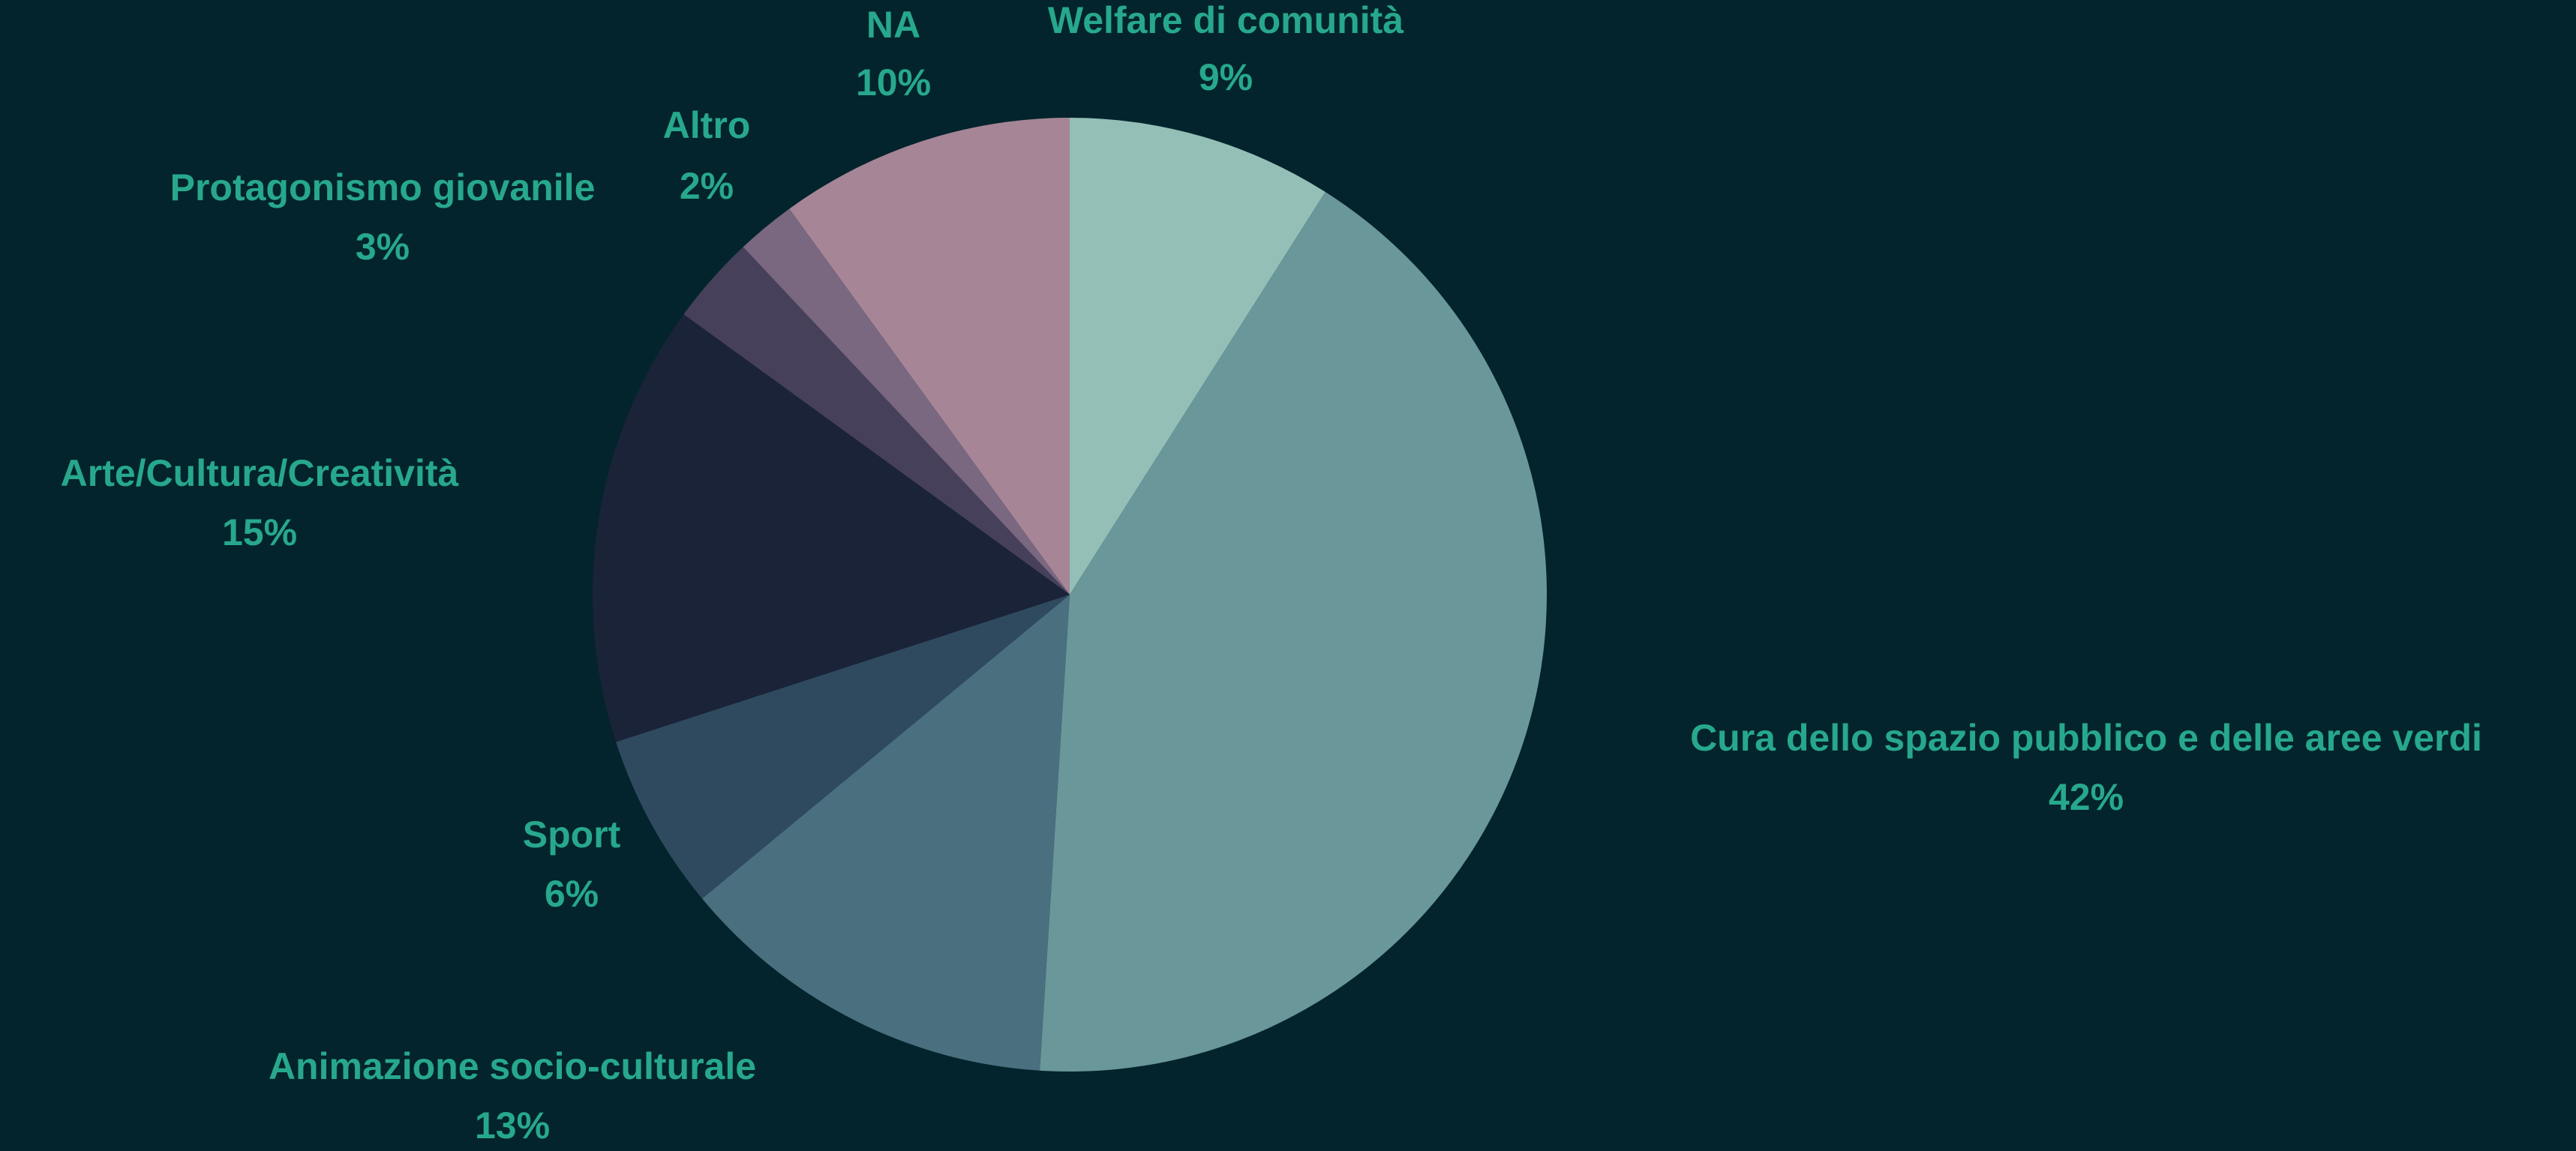 The height and width of the screenshot is (1151, 2576). What do you see at coordinates (707, 186) in the screenshot?
I see `slice-value-label: 2%` at bounding box center [707, 186].